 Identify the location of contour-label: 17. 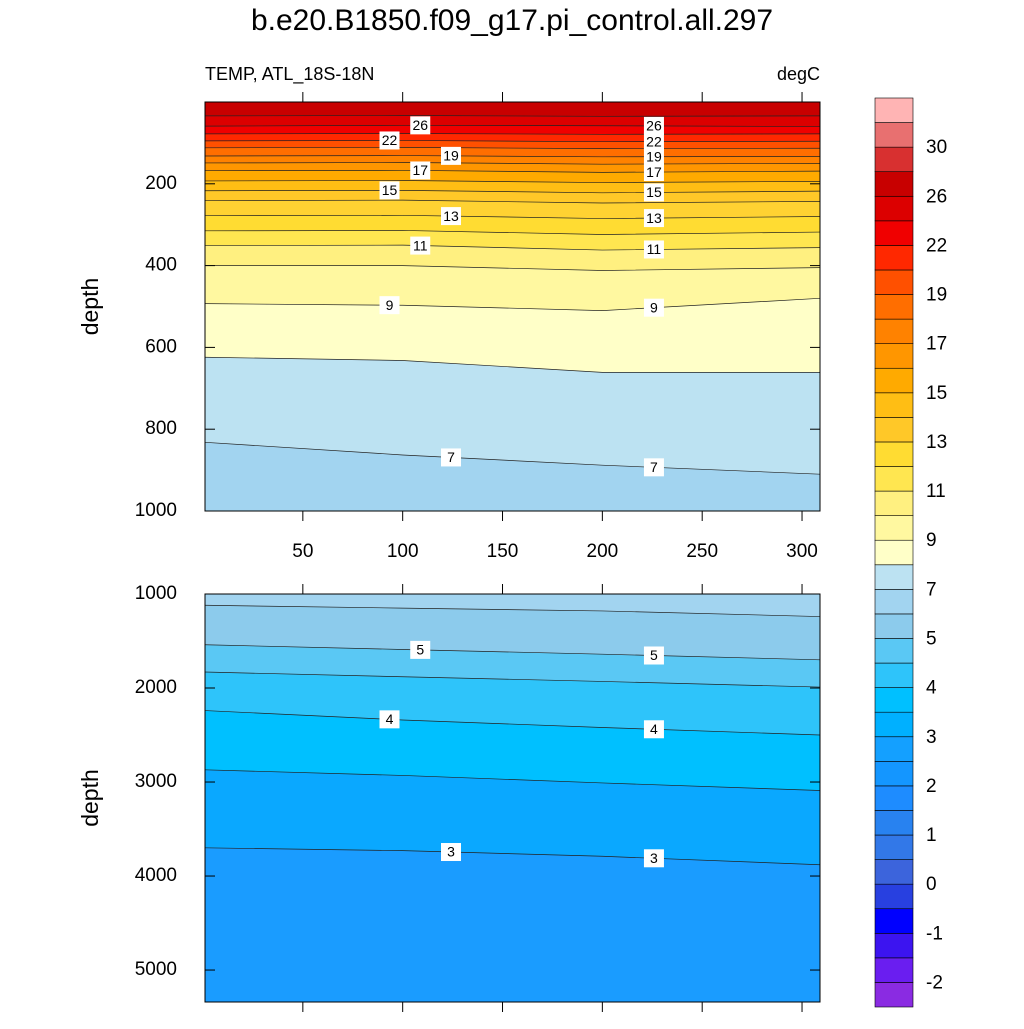
(654, 172).